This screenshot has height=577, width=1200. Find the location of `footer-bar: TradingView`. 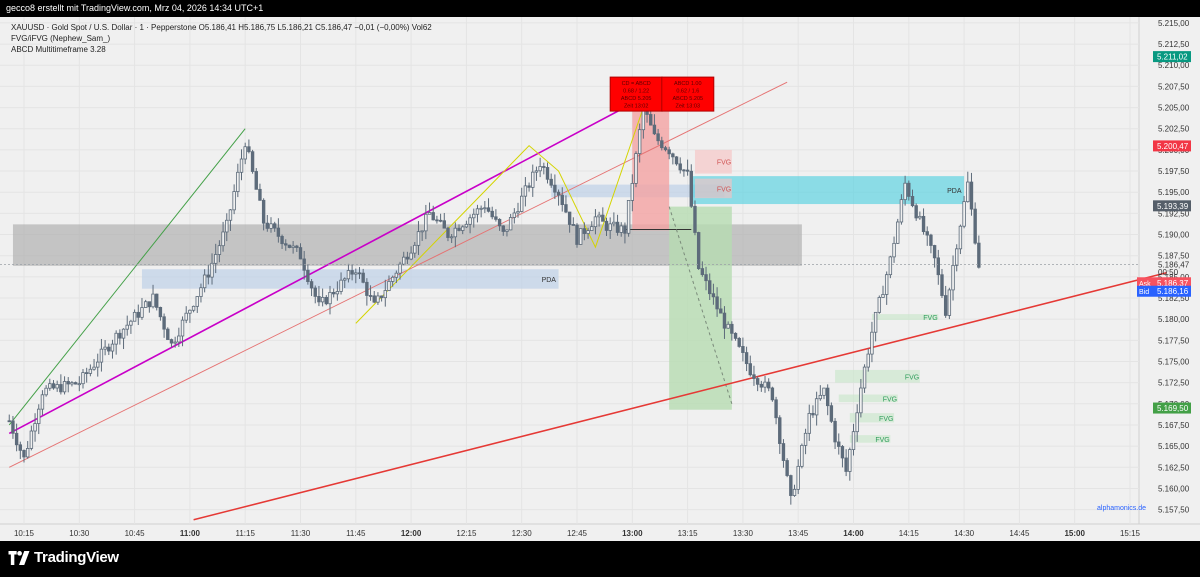

footer-bar: TradingView is located at coordinates (600, 559).